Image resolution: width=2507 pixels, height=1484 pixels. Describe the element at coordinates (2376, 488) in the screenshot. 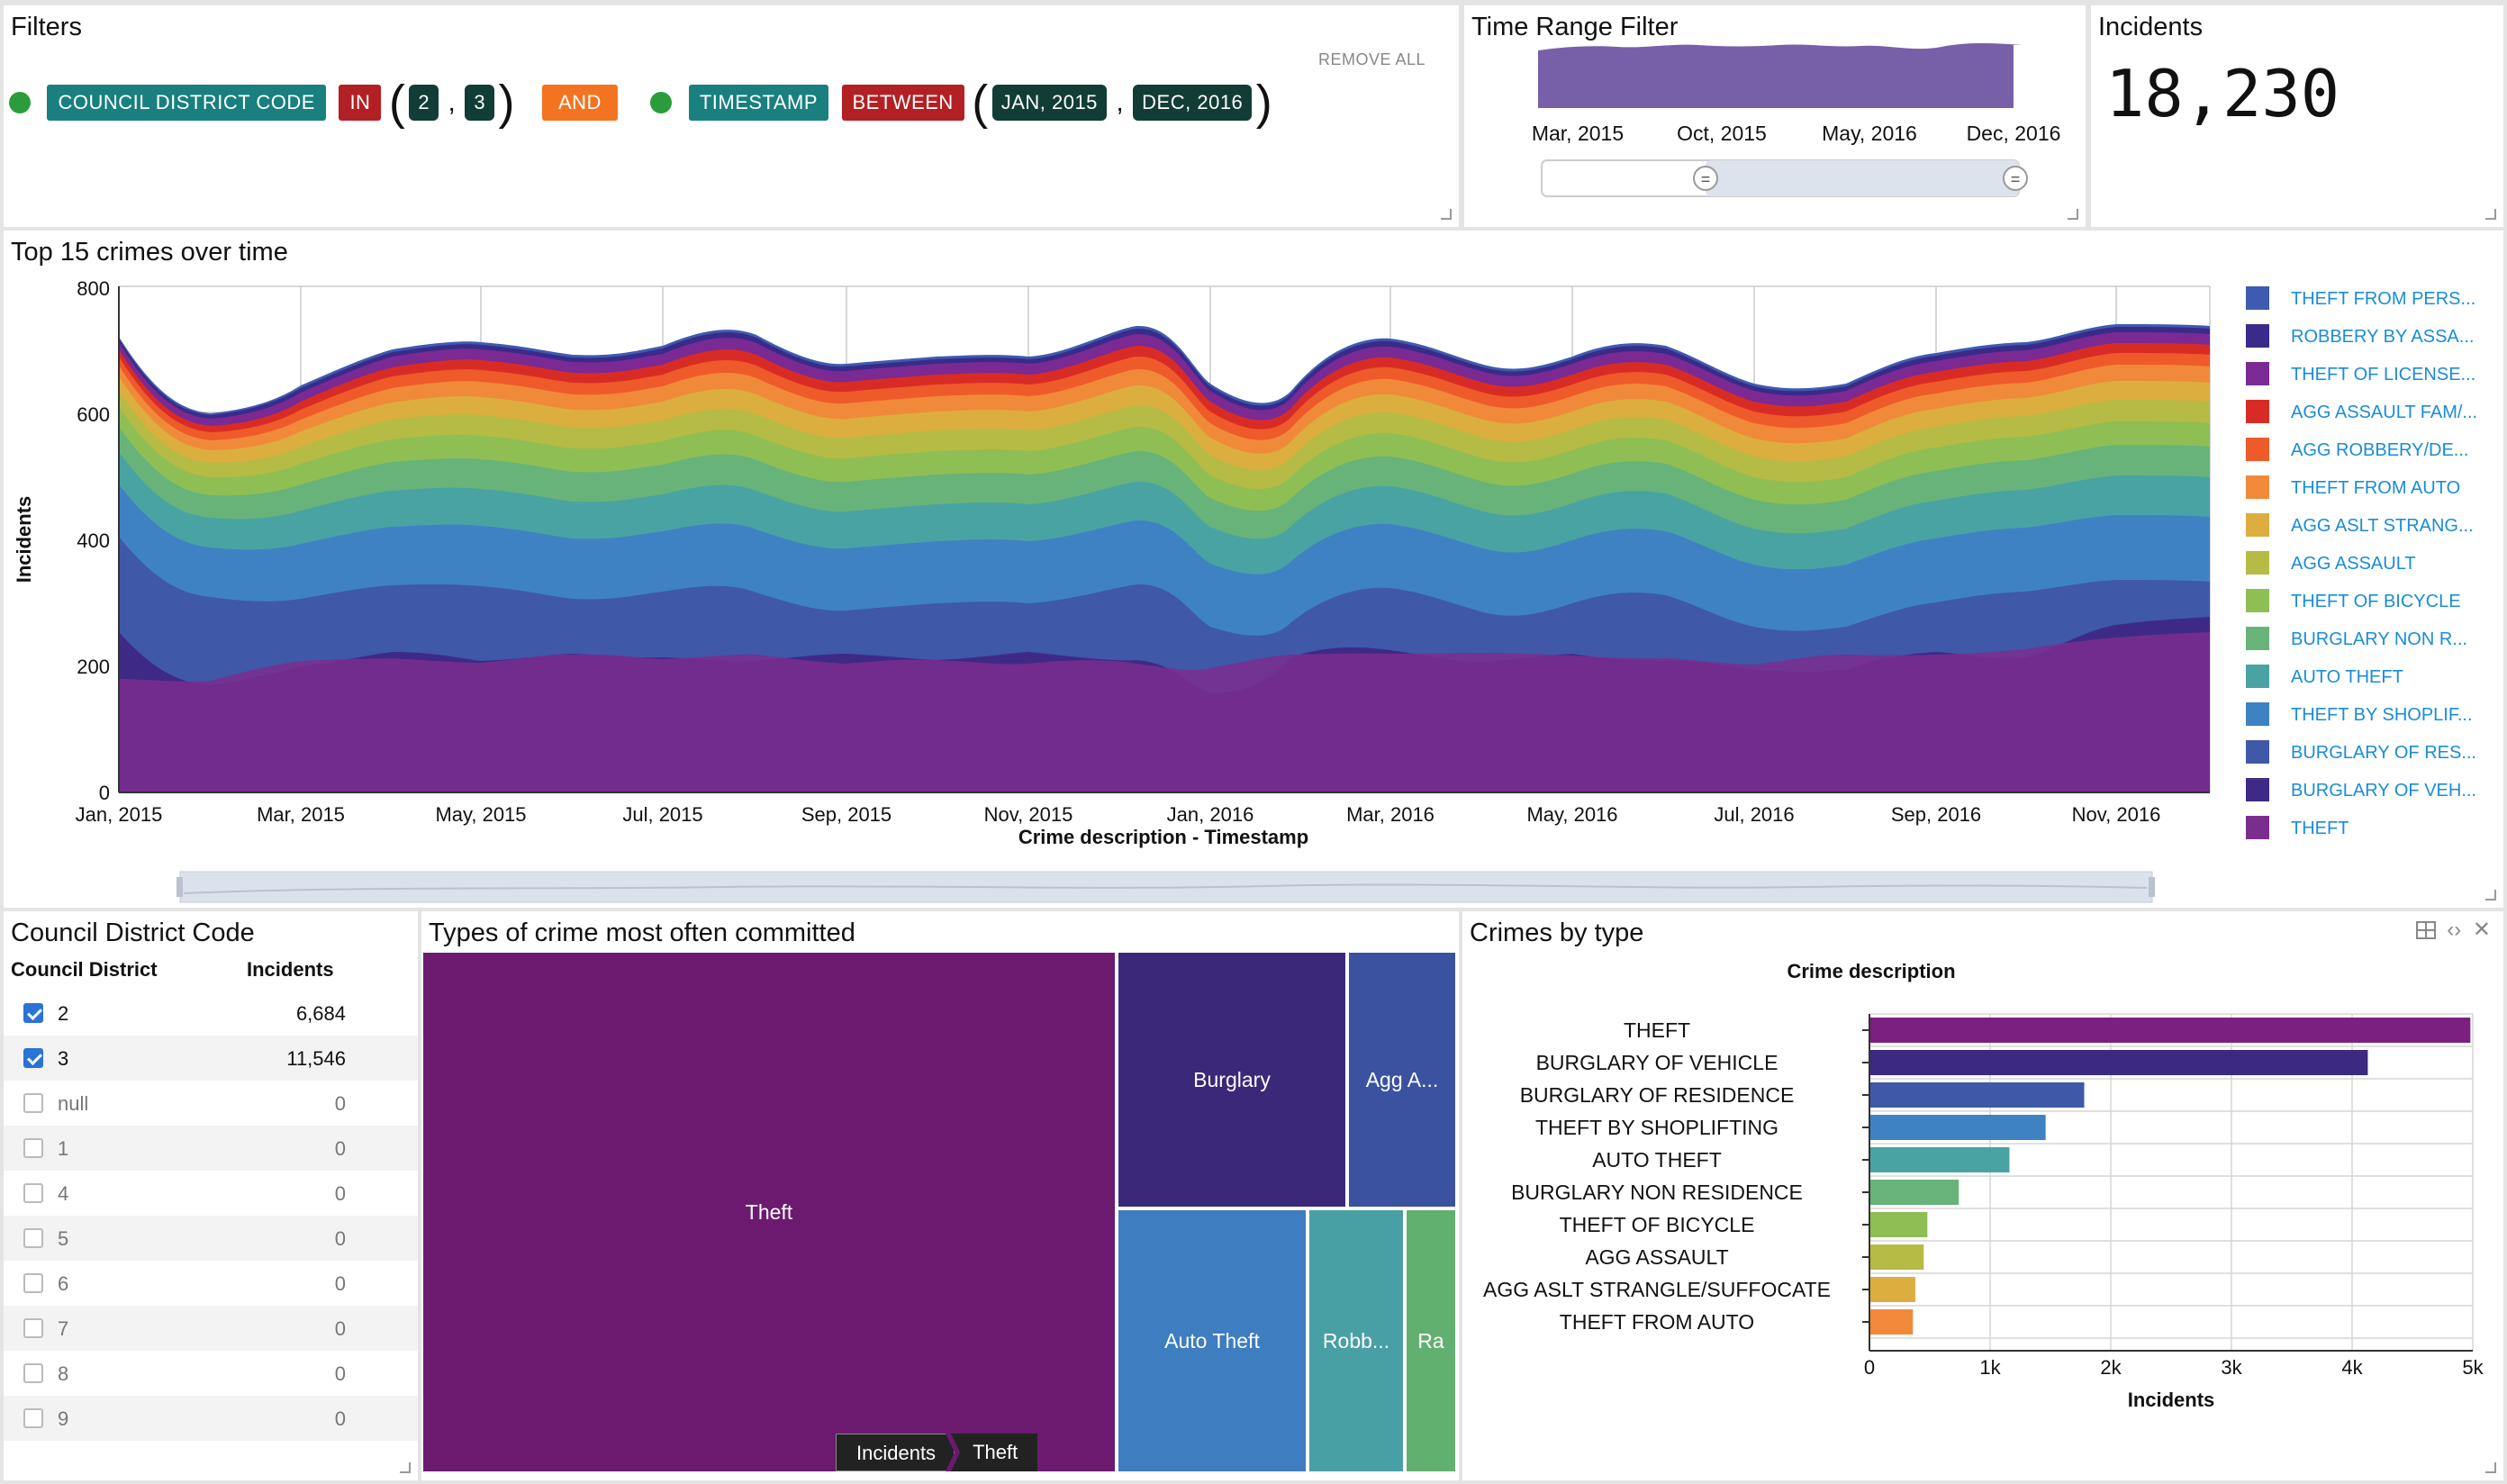

I see `legend-label: THEFT FROM AUTO` at that location.